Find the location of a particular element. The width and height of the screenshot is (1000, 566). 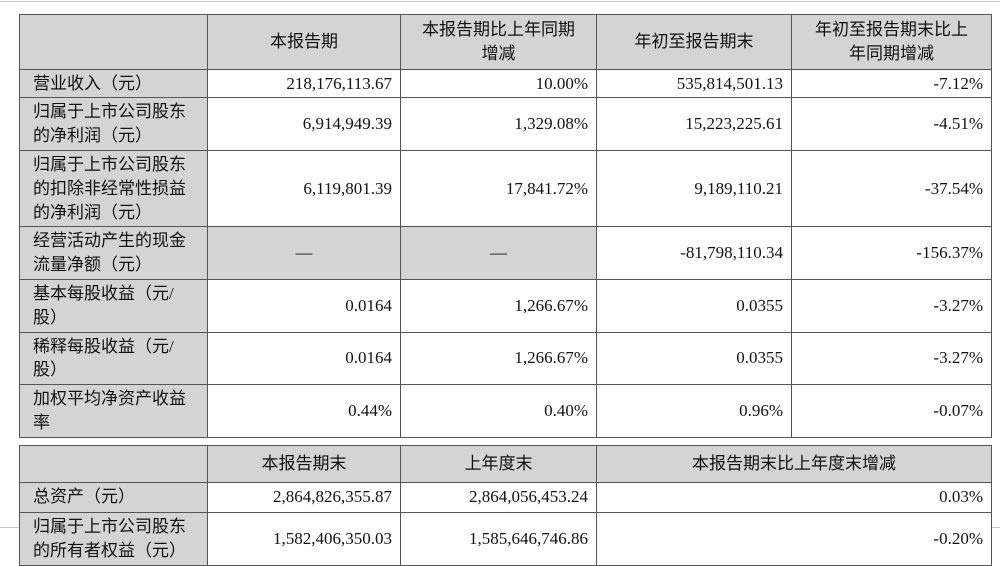

table-header-row: 本报告期末 上年度末 本报告期末比上年度末增减 is located at coordinates (505, 463).